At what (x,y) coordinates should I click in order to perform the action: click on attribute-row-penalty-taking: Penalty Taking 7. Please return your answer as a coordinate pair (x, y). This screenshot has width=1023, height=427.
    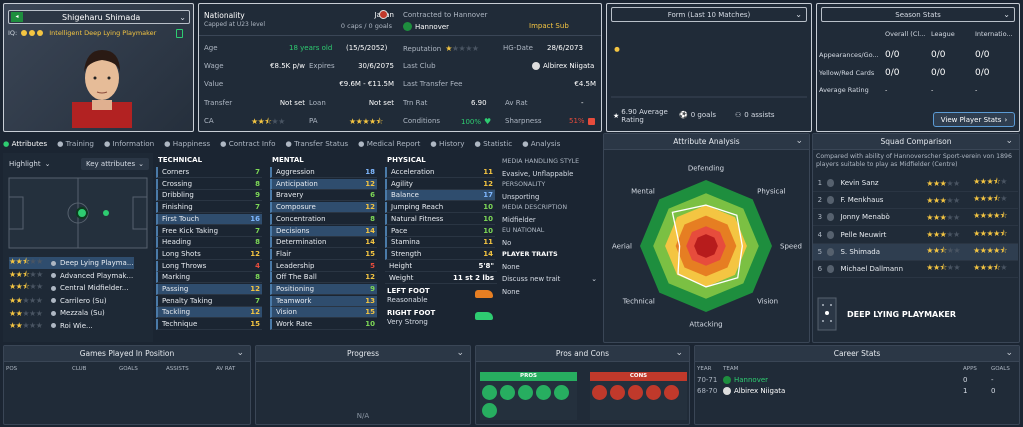
    Looking at the image, I should click on (209, 301).